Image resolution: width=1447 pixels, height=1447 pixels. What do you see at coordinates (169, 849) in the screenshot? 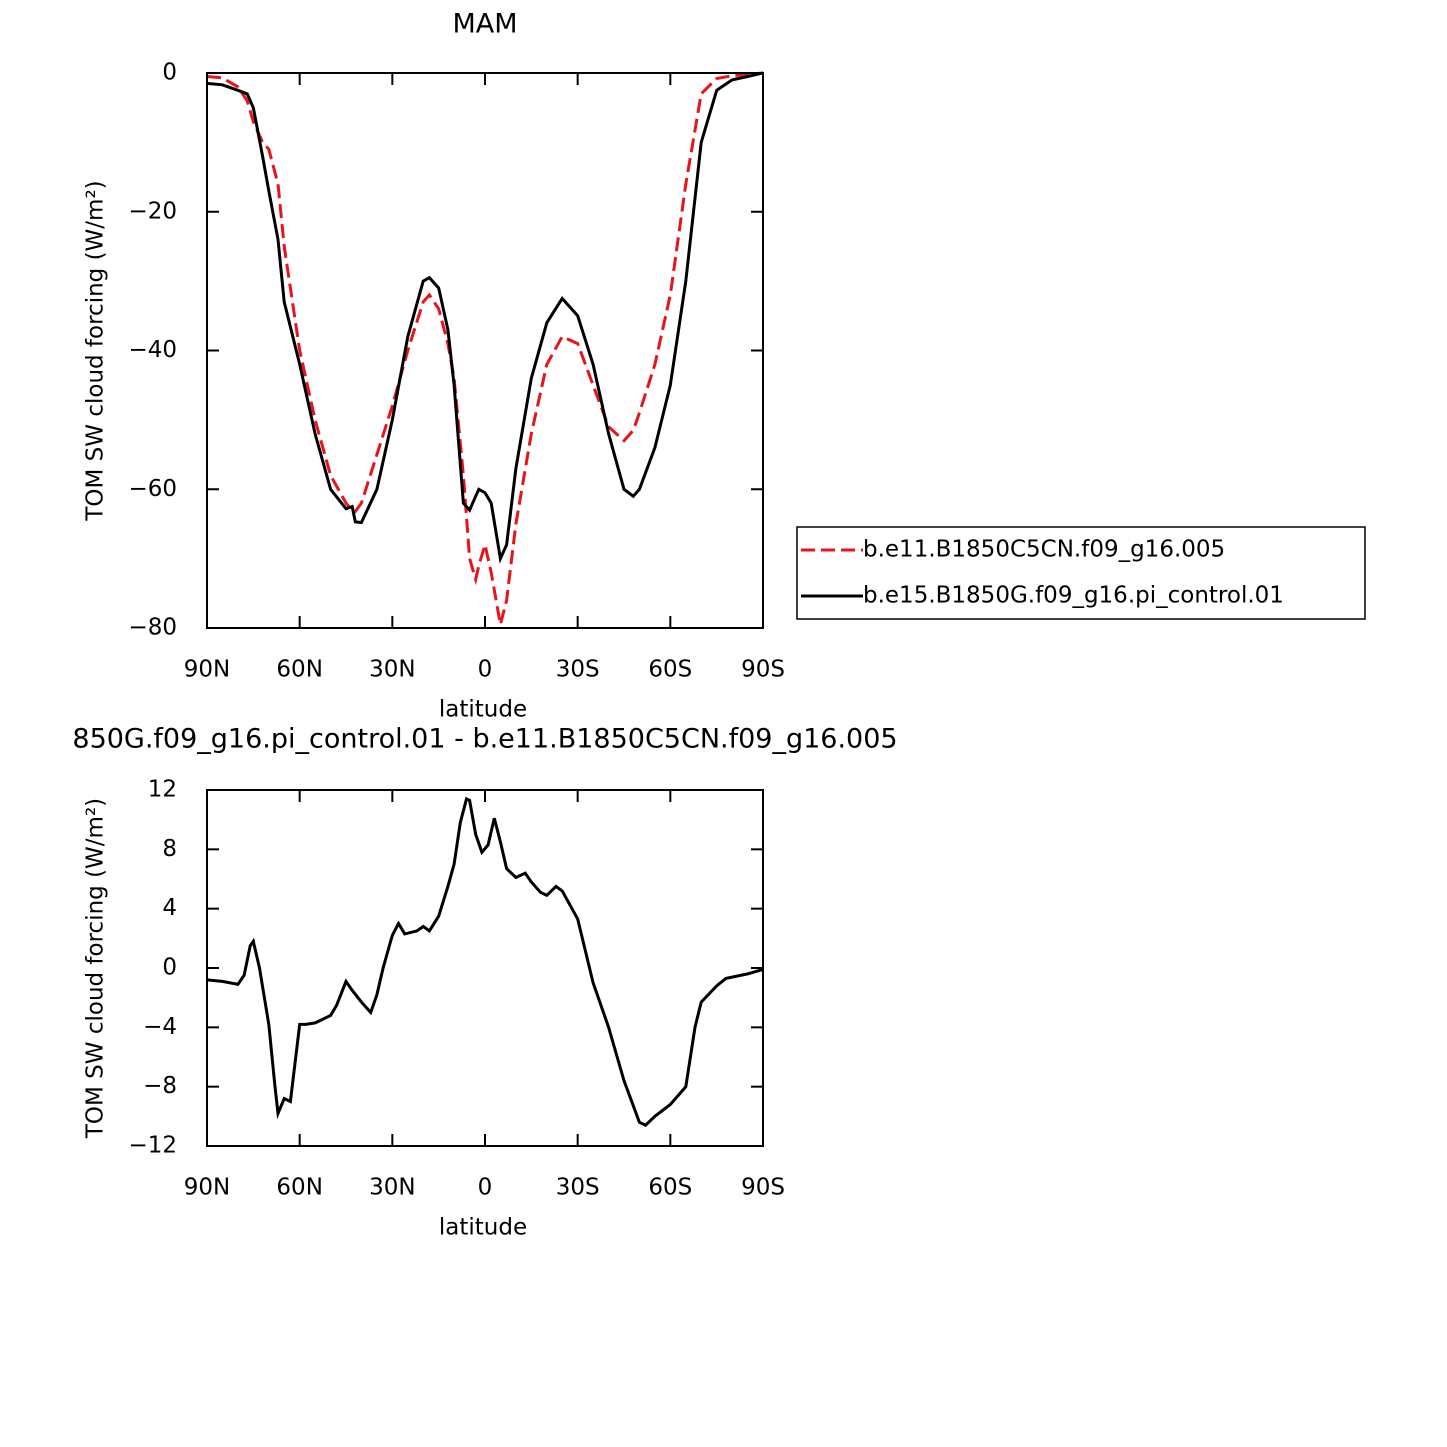
I see `y-tick-label: 8` at bounding box center [169, 849].